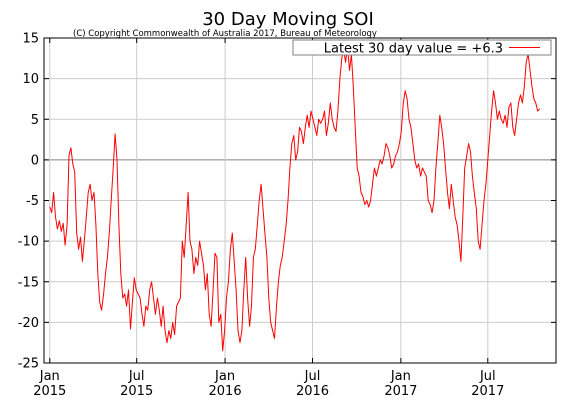 This screenshot has height=403, width=576. I want to click on legend: Latest 30 day value = +6.3, so click(422, 48).